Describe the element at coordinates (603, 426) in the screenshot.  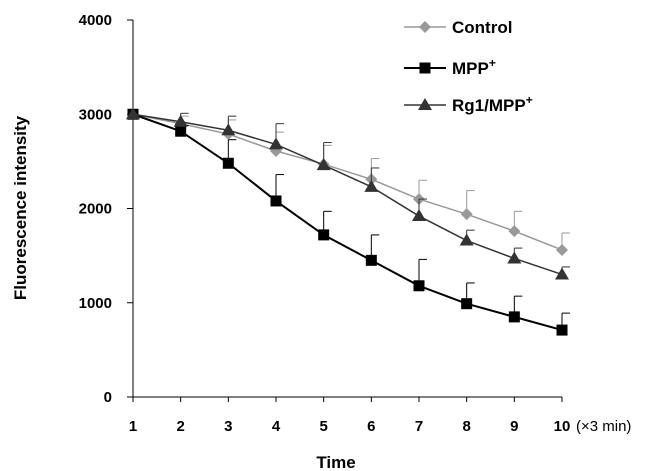
I see `x-axis-unit: (×3 min)` at that location.